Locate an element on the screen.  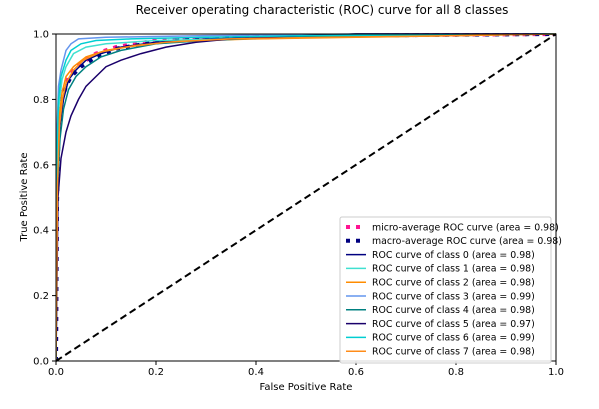
y-tick-label: 0.4 is located at coordinates (41, 231).